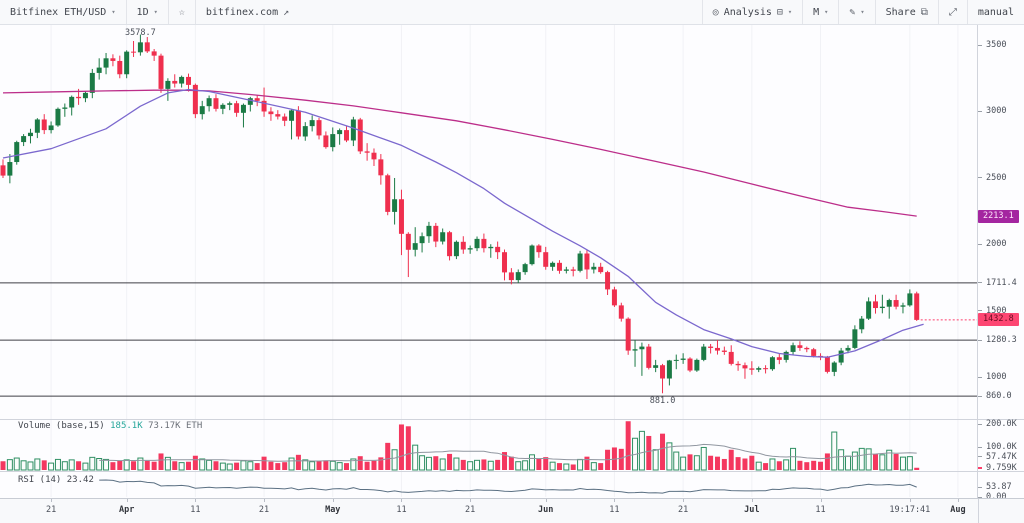 This screenshot has width=1024, height=523. I want to click on time-tick-label: Apr, so click(126, 510).